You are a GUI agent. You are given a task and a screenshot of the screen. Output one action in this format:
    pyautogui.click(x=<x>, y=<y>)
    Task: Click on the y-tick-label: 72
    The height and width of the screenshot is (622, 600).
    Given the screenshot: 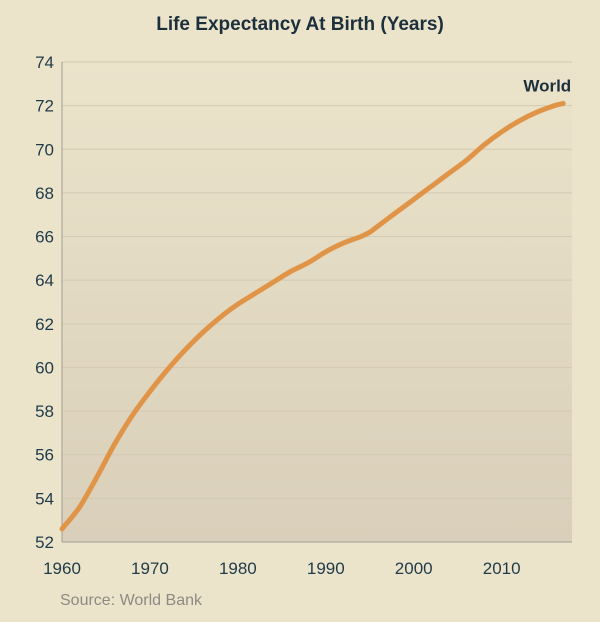 What is the action you would take?
    pyautogui.click(x=44, y=106)
    